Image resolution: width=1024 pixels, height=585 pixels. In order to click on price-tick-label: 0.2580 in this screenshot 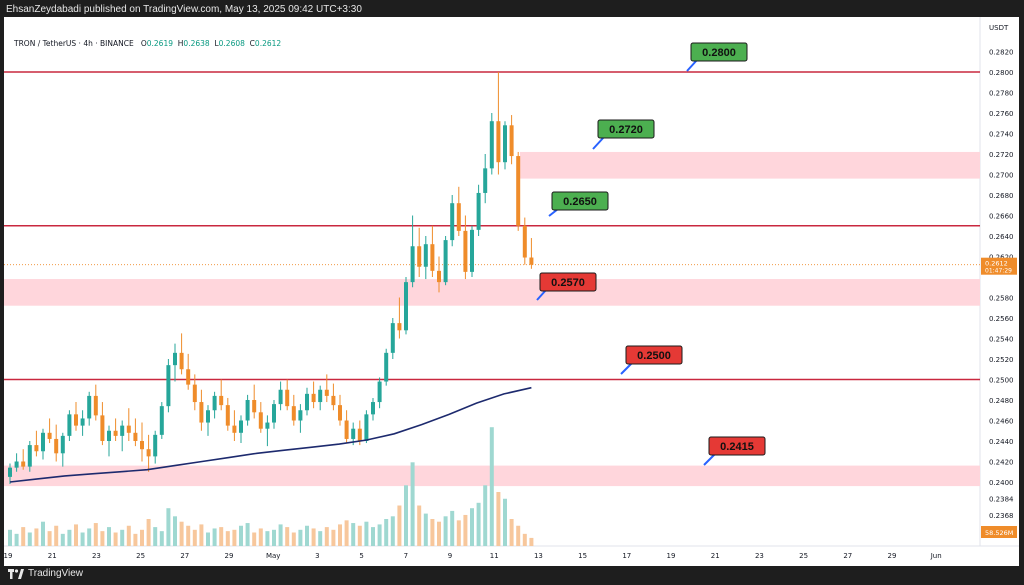, I will do `click(1001, 299)`.